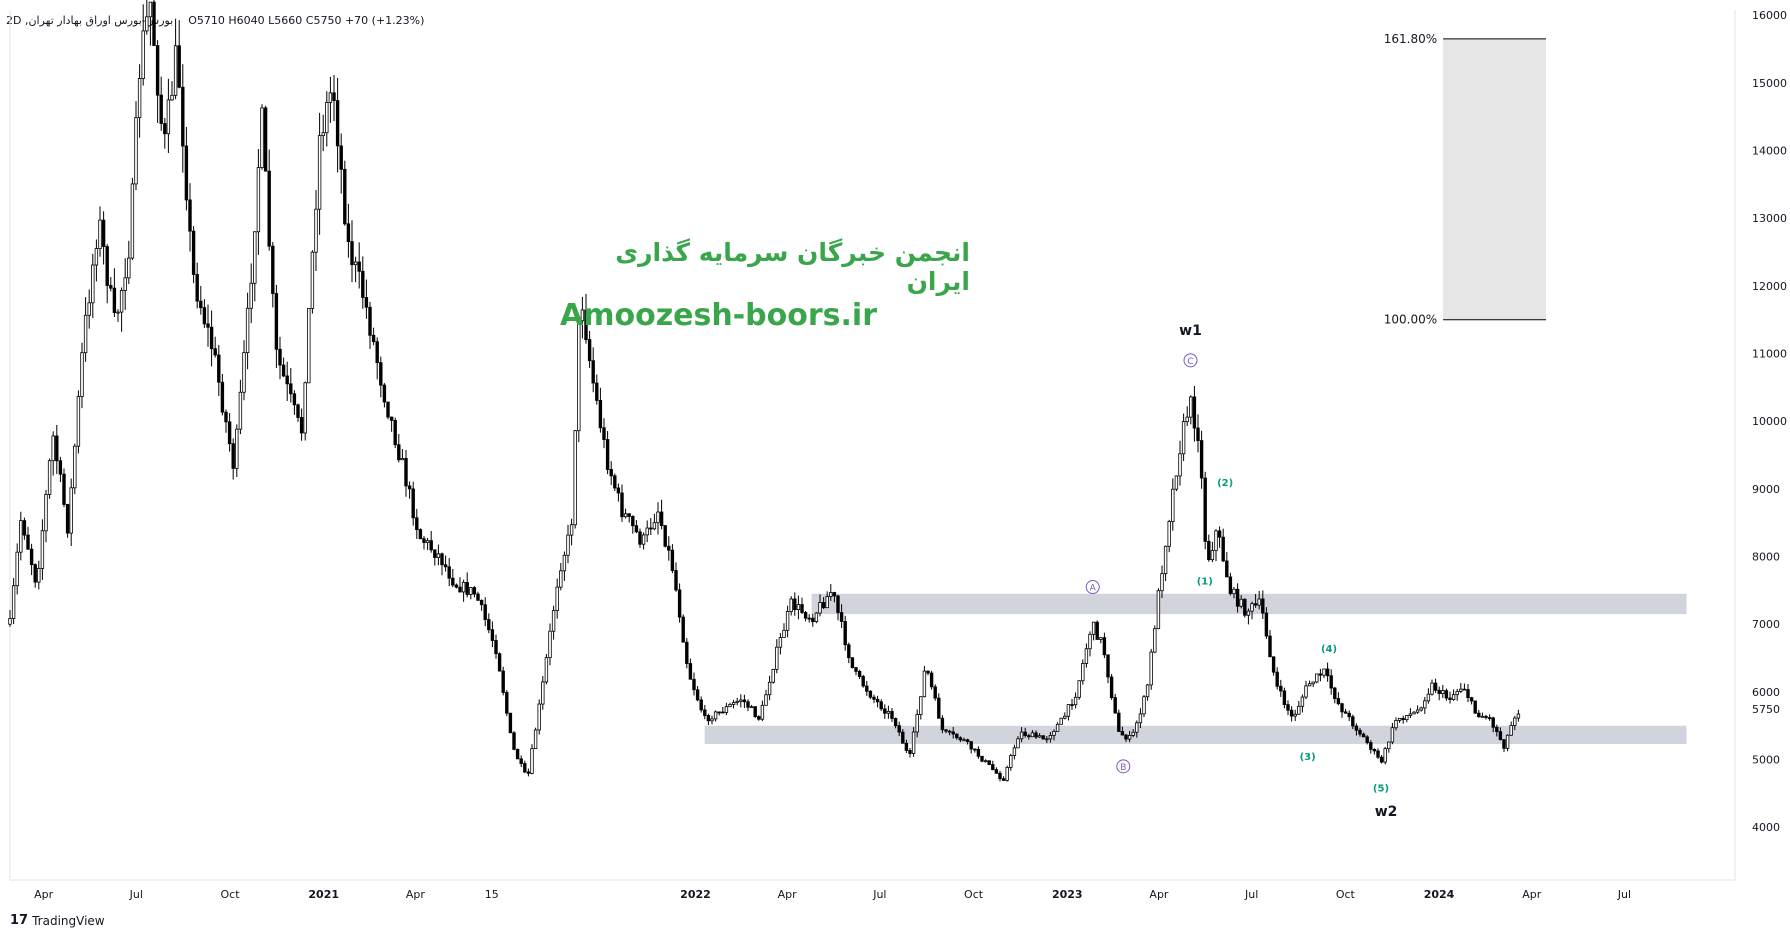 Image resolution: width=1790 pixels, height=946 pixels. I want to click on ohlc-readout: O5710 H6040 L5660 C5750 +70 (+1.23%), so click(306, 20).